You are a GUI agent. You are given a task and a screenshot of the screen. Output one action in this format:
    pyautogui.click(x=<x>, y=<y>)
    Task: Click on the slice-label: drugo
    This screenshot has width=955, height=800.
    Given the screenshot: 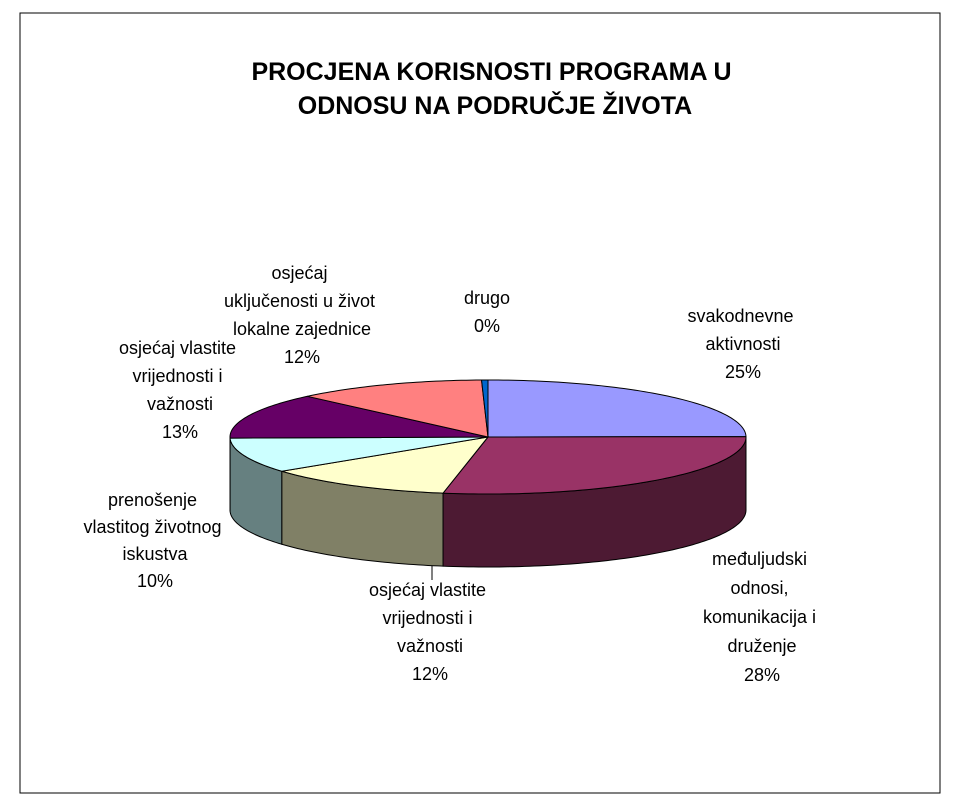 What is the action you would take?
    pyautogui.click(x=487, y=298)
    